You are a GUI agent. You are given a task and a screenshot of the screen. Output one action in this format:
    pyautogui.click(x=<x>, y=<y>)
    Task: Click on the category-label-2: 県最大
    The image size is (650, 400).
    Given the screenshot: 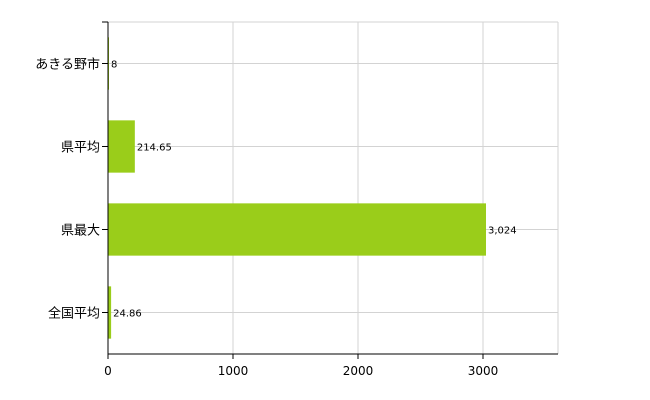 What is the action you would take?
    pyautogui.click(x=80, y=231)
    